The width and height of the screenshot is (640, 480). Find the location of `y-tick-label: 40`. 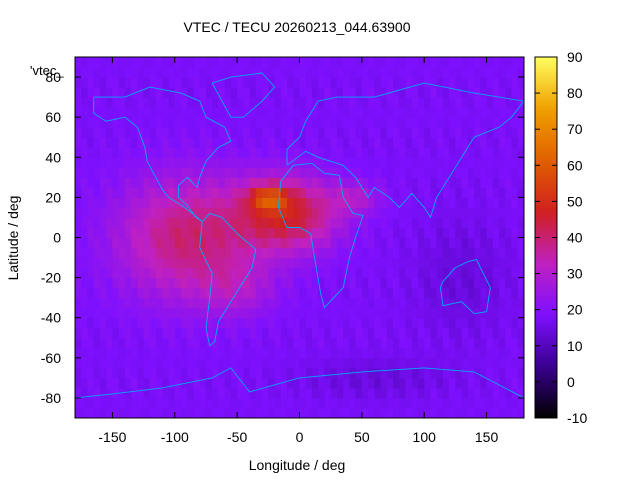

y-tick-label: 40 is located at coordinates (53, 157).